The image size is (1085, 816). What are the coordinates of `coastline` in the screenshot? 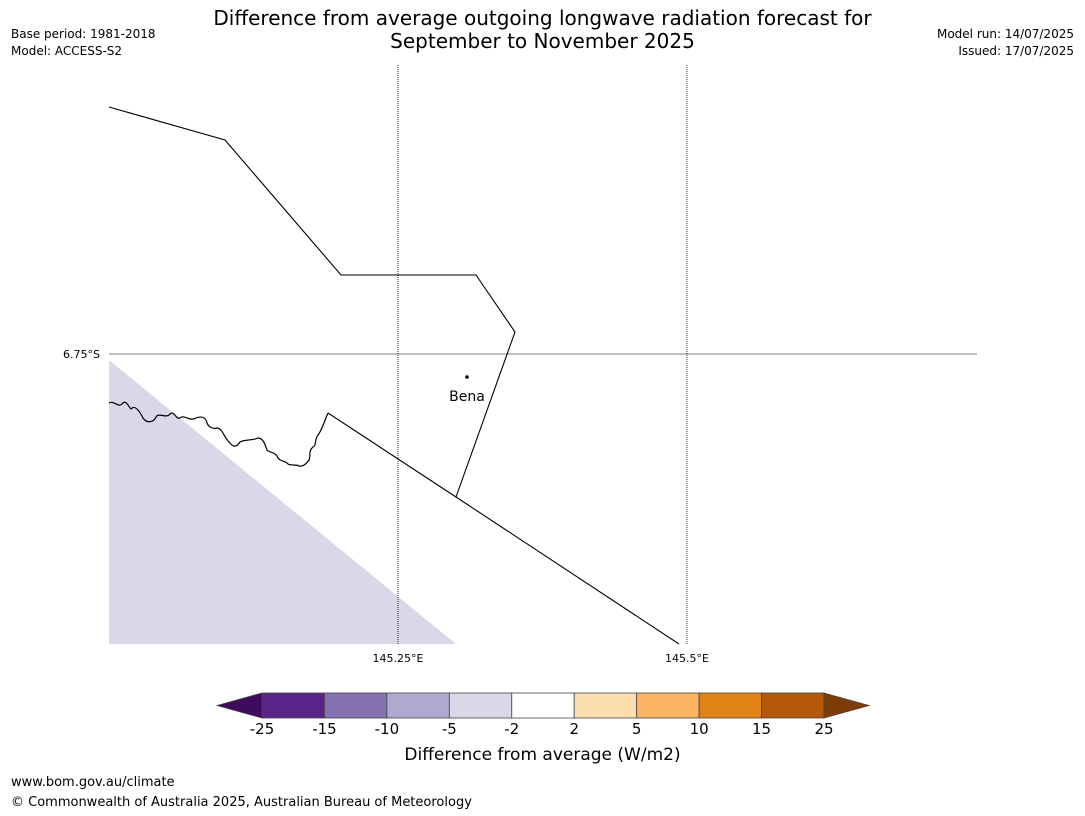 It's located at (218, 434).